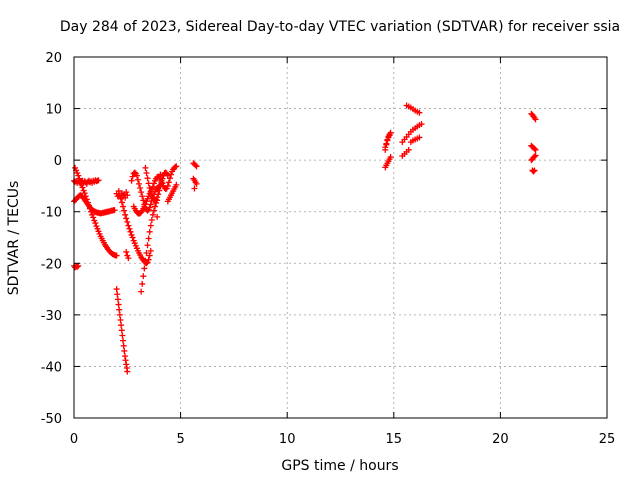 The width and height of the screenshot is (640, 480). What do you see at coordinates (14, 238) in the screenshot?
I see `y-axis-label: SDTVAR / TECUs` at bounding box center [14, 238].